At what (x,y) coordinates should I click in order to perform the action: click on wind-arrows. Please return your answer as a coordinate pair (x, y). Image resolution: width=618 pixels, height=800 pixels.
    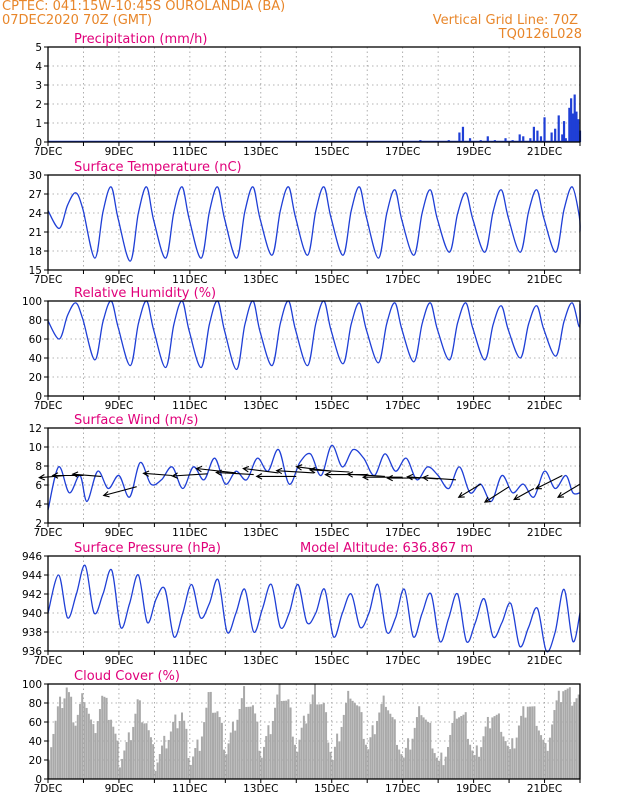
    Looking at the image, I should click on (309, 483).